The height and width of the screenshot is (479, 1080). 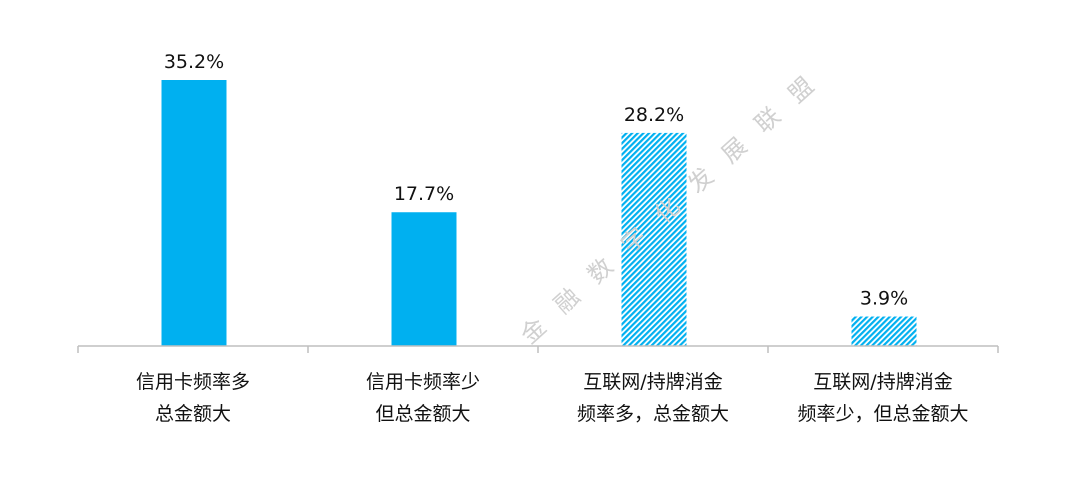 What do you see at coordinates (422, 414) in the screenshot?
I see `category-label: 但总金额大` at bounding box center [422, 414].